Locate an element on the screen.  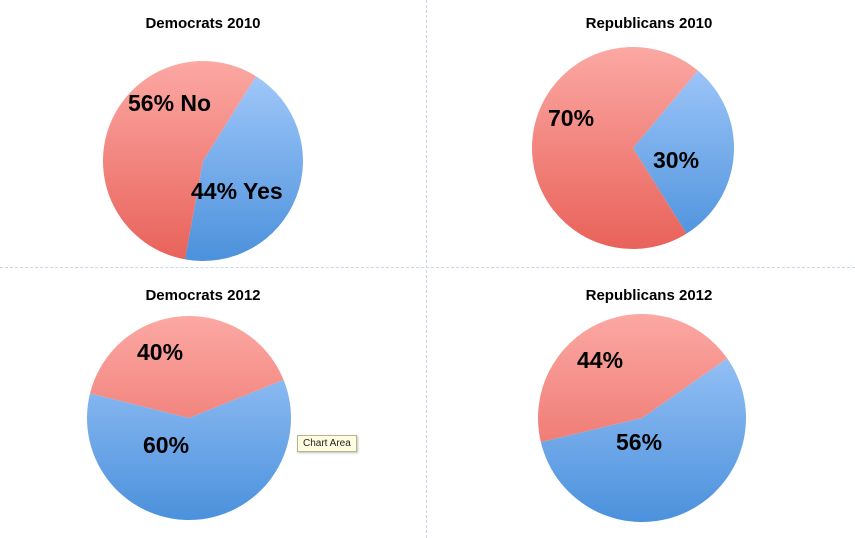
pie-chart-republicans-2010: Republicans 2010 70% 30% is located at coordinates (632, 132).